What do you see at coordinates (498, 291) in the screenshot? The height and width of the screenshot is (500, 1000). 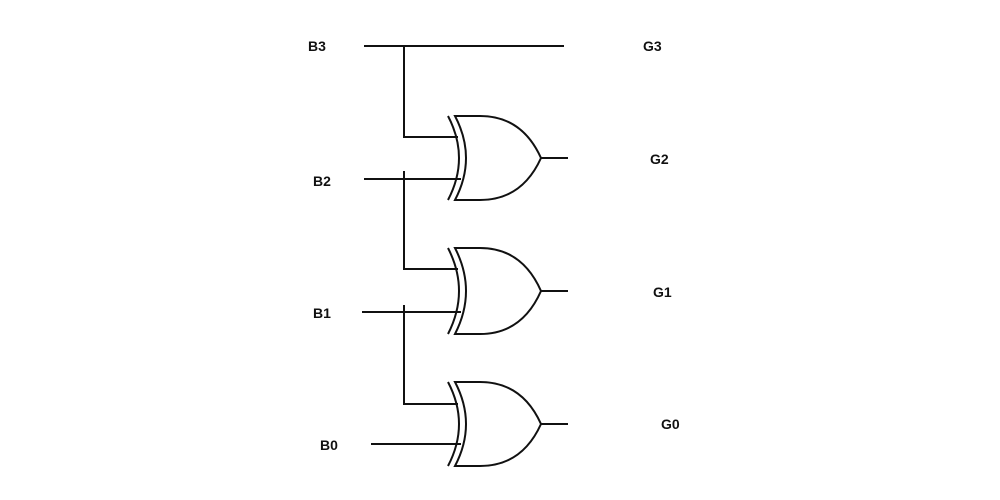 I see `xor-gate-g1-body` at bounding box center [498, 291].